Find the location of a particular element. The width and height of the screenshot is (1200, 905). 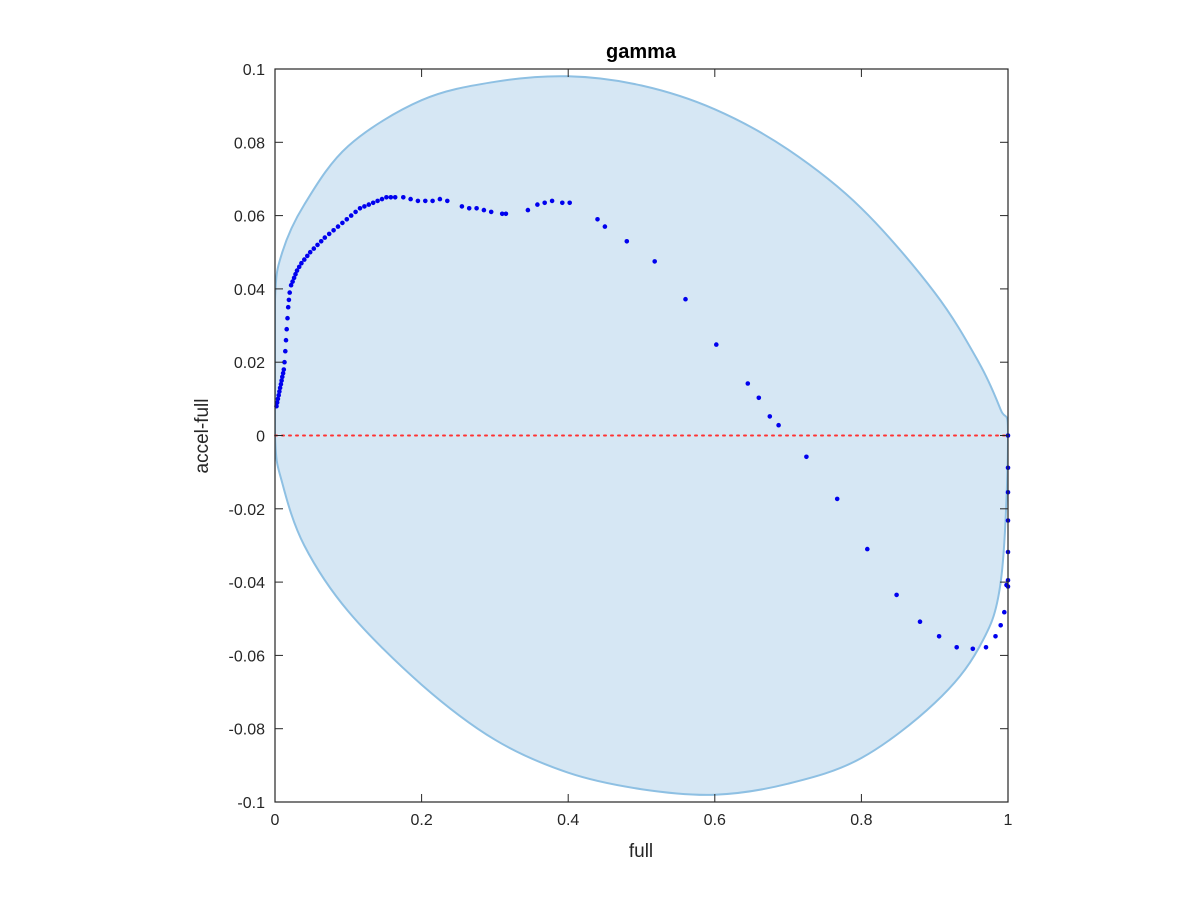

y-tick-label: 0.08 is located at coordinates (249, 143).